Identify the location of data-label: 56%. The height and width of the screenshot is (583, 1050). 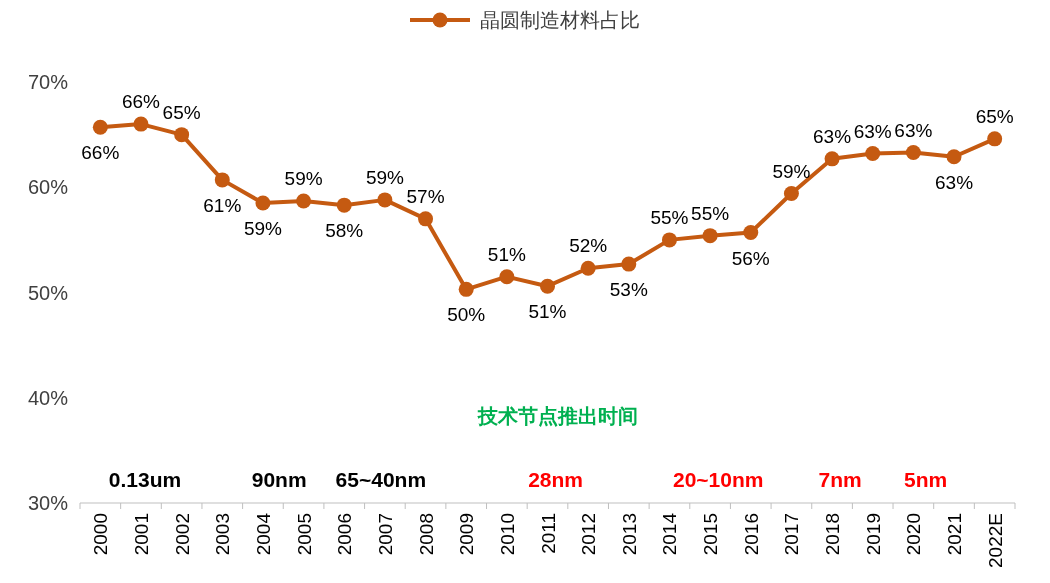
(750, 258).